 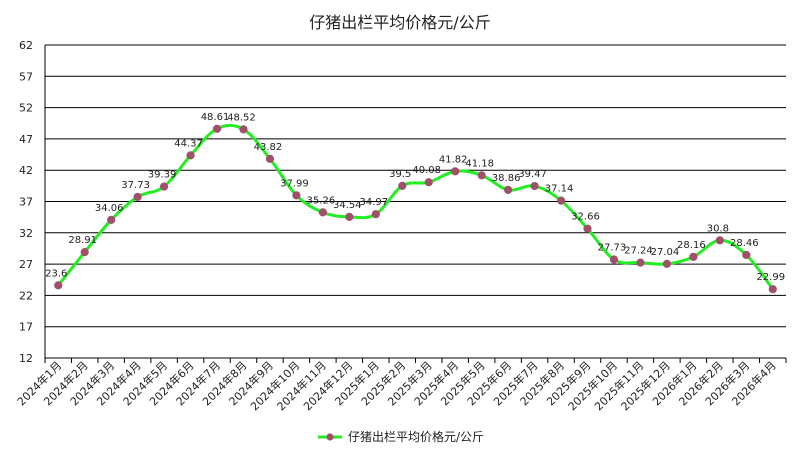 What do you see at coordinates (56, 273) in the screenshot?
I see `data-label: 23.6` at bounding box center [56, 273].